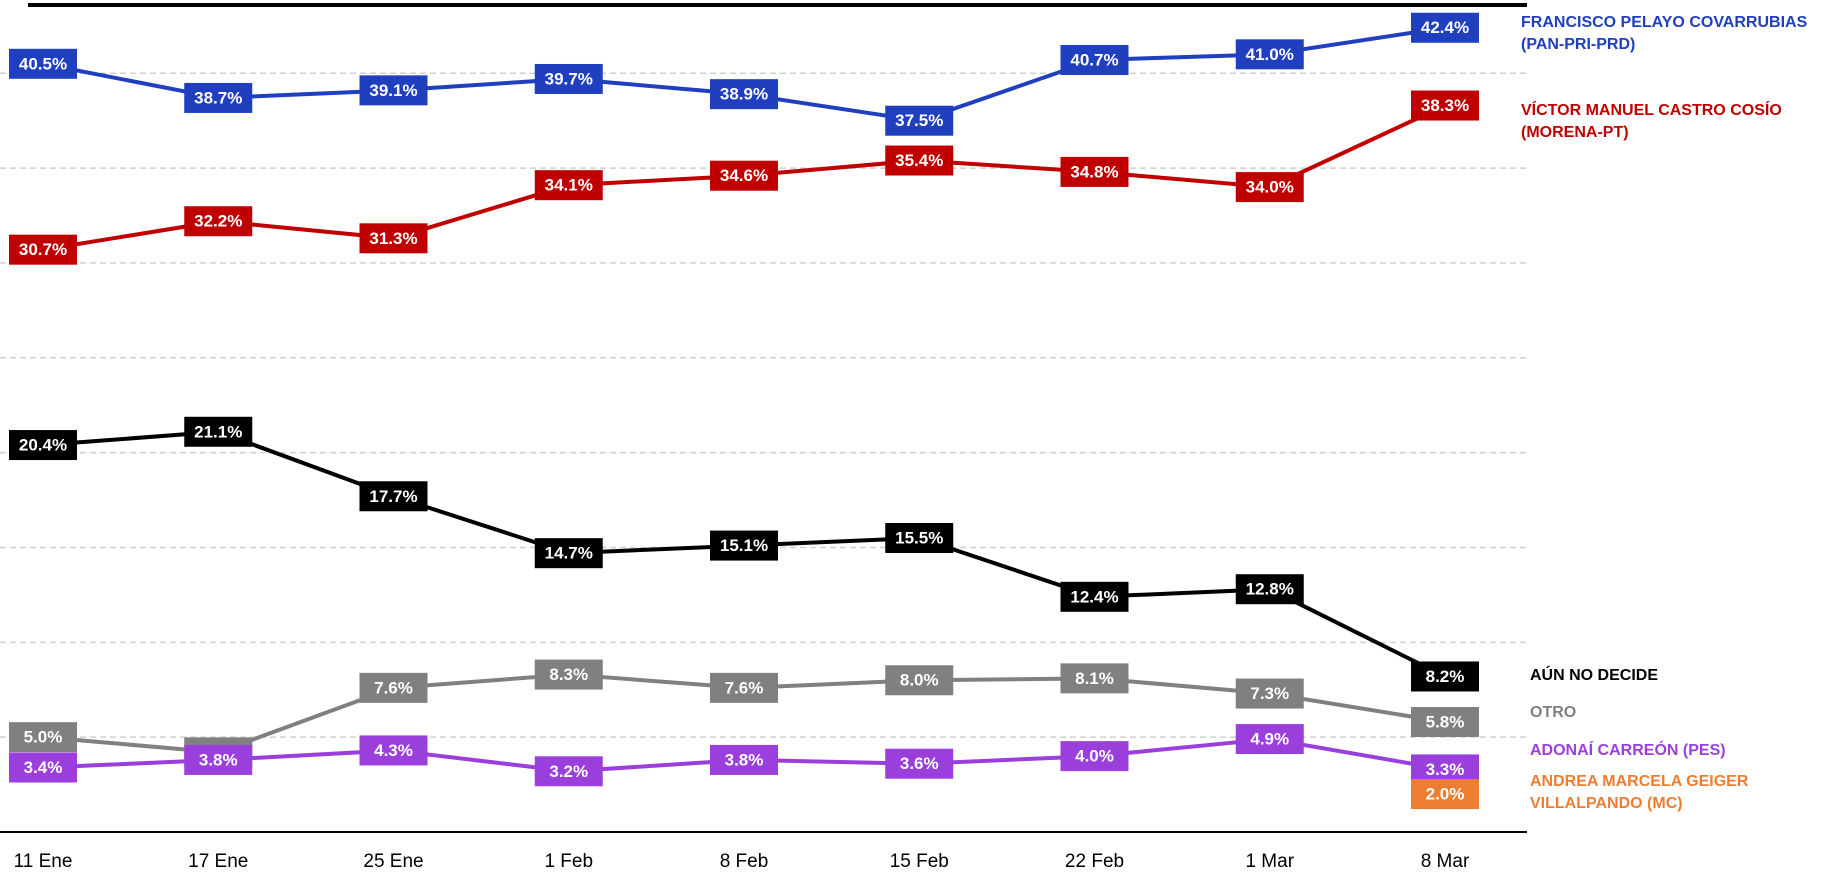  I want to click on value-label: 8.2%, so click(1445, 676).